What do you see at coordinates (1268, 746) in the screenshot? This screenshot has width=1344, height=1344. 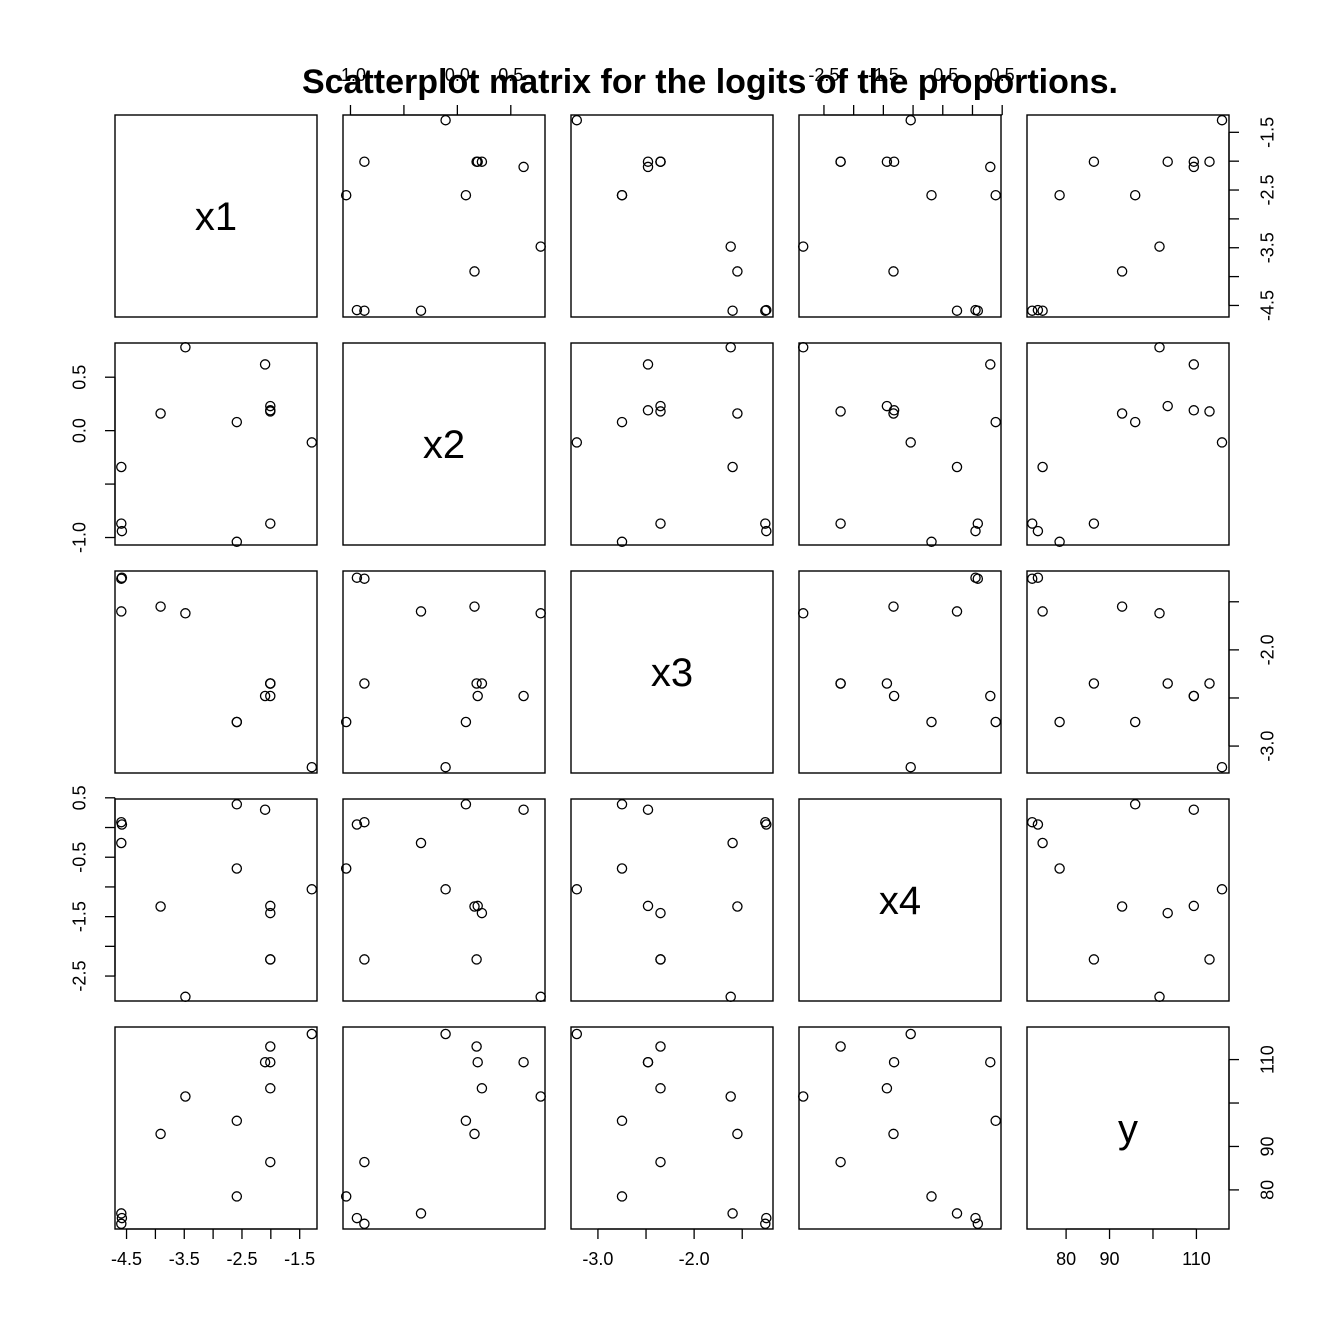 I see `tick-label: -3.0` at bounding box center [1268, 746].